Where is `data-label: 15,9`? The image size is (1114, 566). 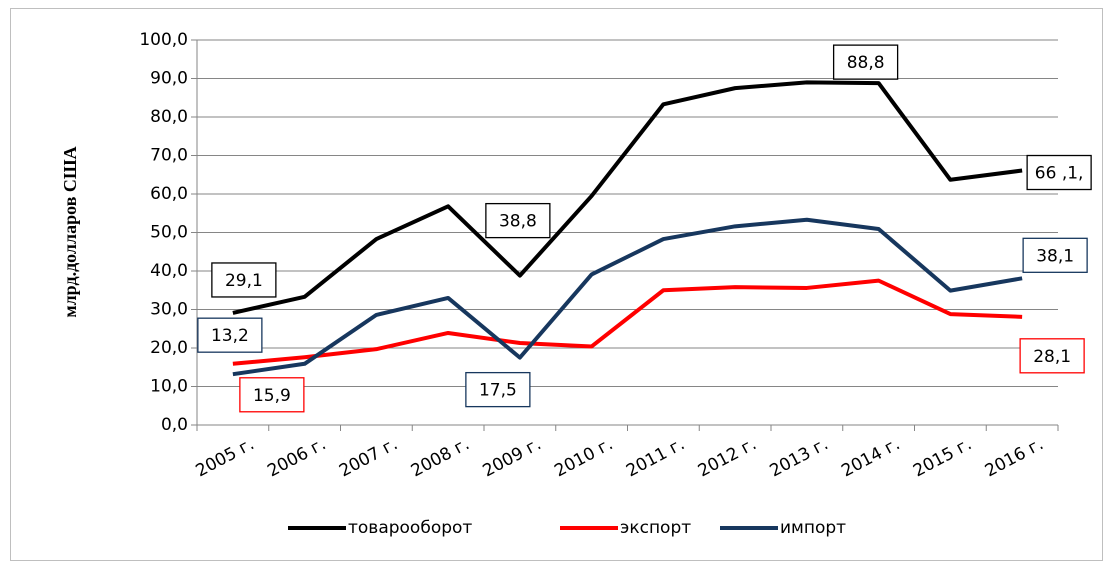
data-label: 15,9 is located at coordinates (272, 396).